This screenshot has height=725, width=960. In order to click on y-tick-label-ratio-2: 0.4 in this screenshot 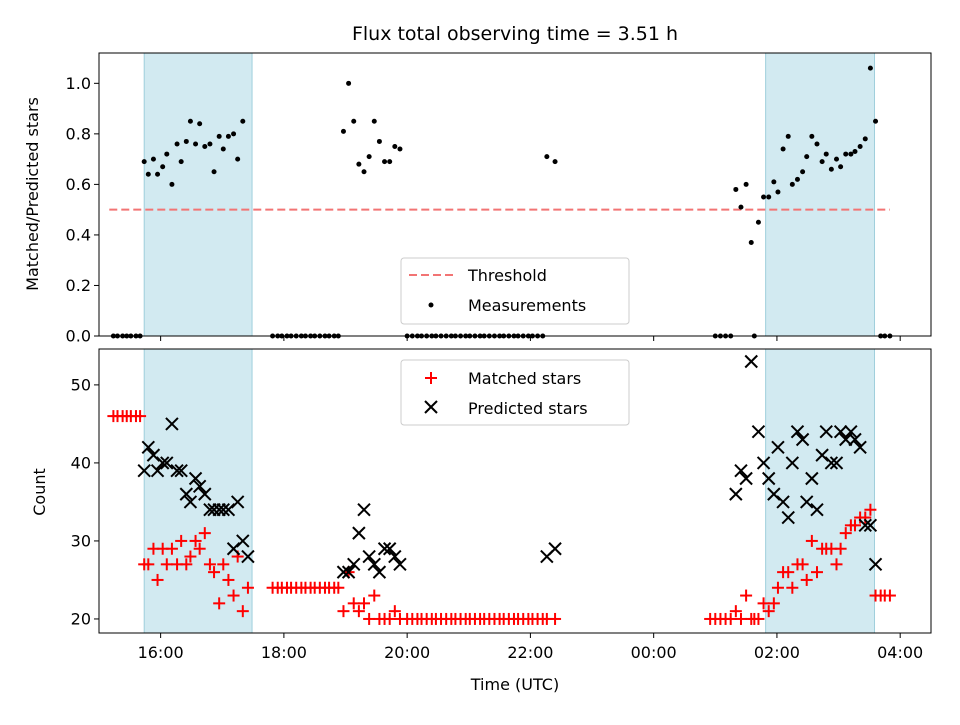, I will do `click(78, 234)`.